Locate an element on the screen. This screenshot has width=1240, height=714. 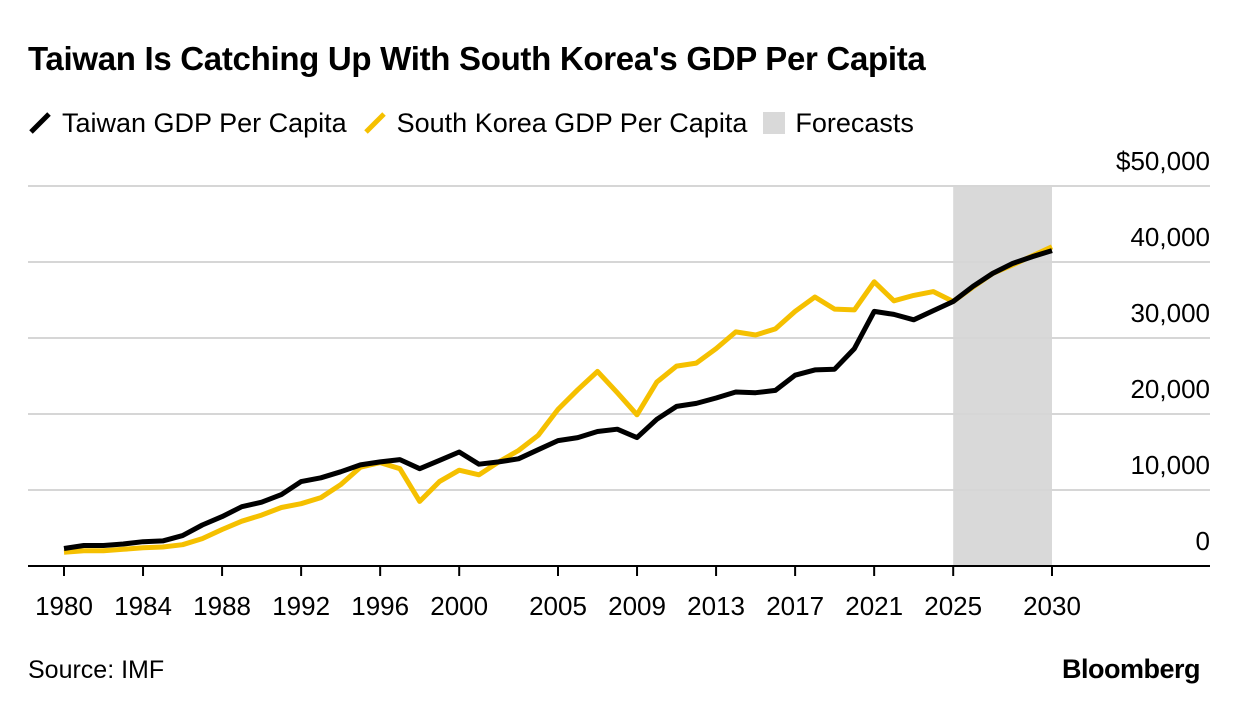
x-tick-label-1980: 1980 is located at coordinates (64, 606).